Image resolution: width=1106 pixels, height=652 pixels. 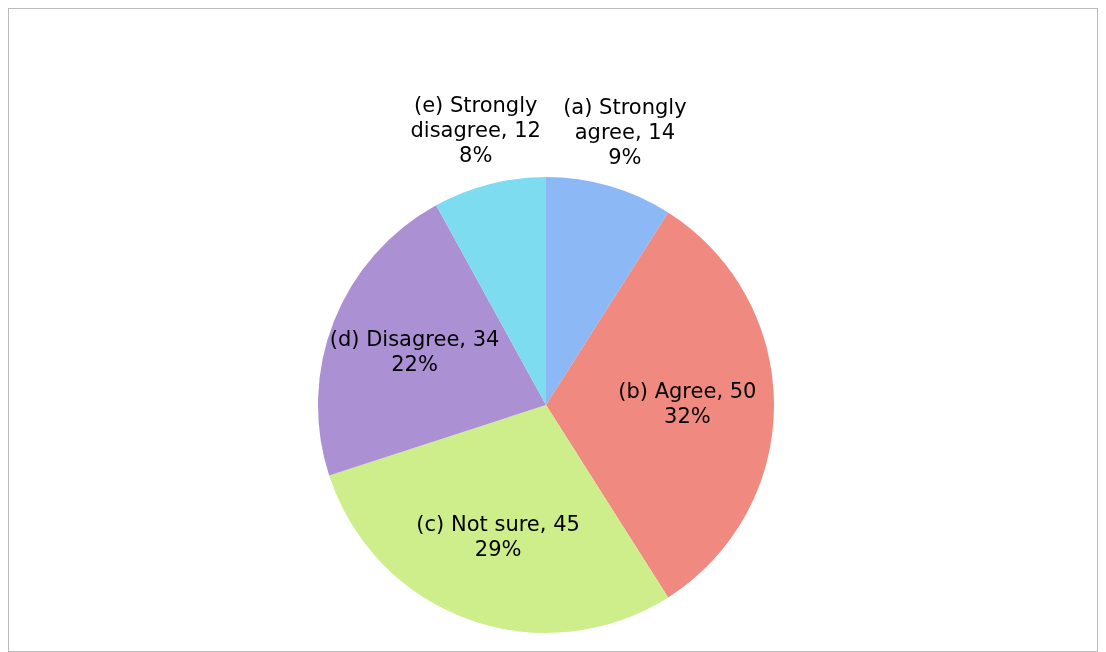 I want to click on slice-label: (a) Strongly agree, 14, so click(x=625, y=119).